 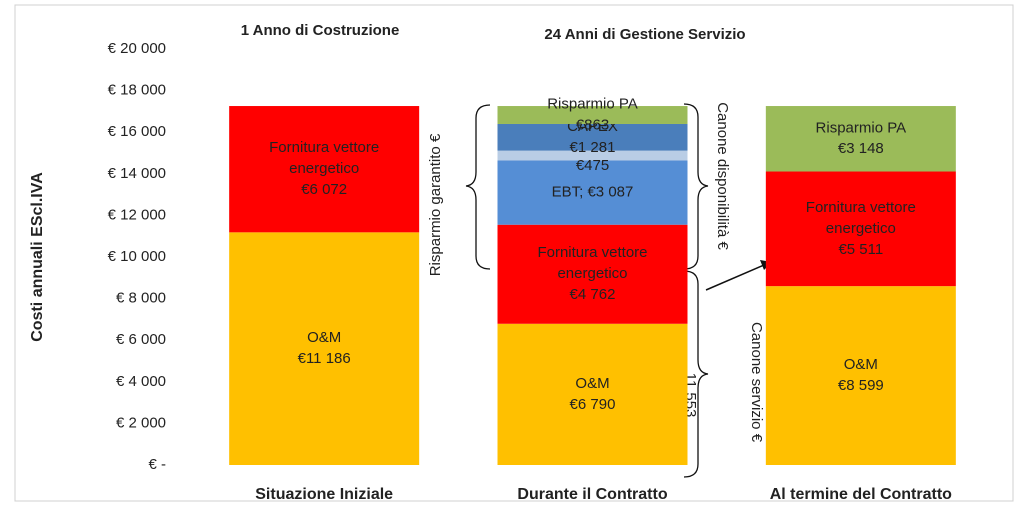 I want to click on x-tick-label: Durante il Contratto, so click(x=592, y=494).